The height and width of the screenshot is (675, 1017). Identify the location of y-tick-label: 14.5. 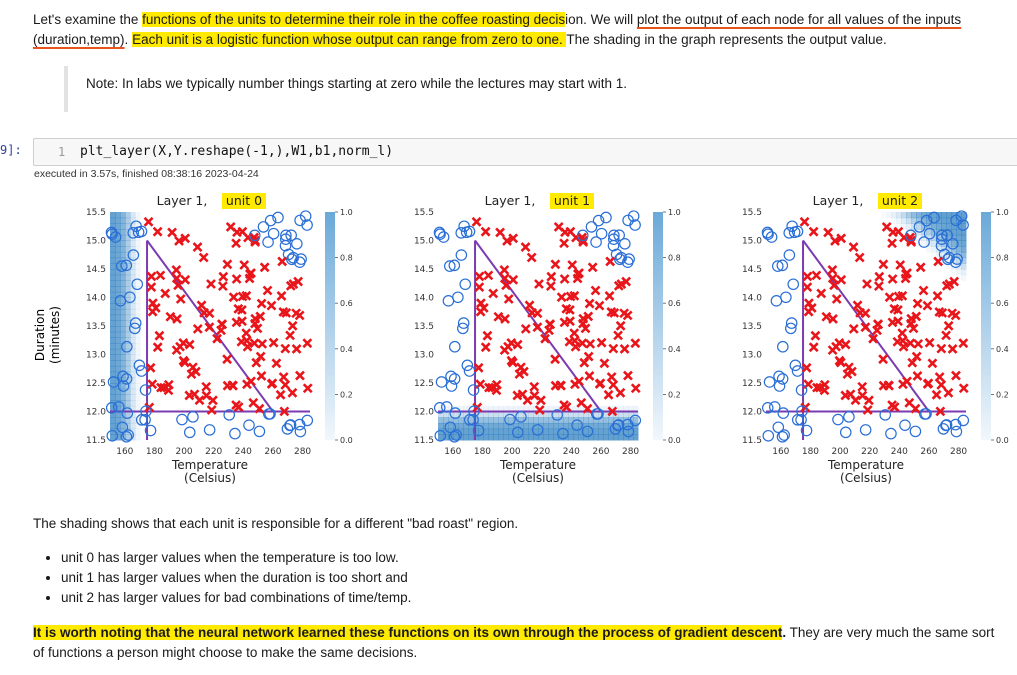
(424, 270).